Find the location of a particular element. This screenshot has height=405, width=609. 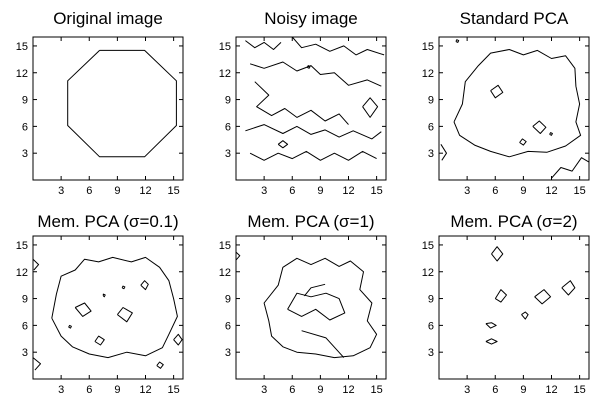

panel-title: Original image is located at coordinates (108, 18).